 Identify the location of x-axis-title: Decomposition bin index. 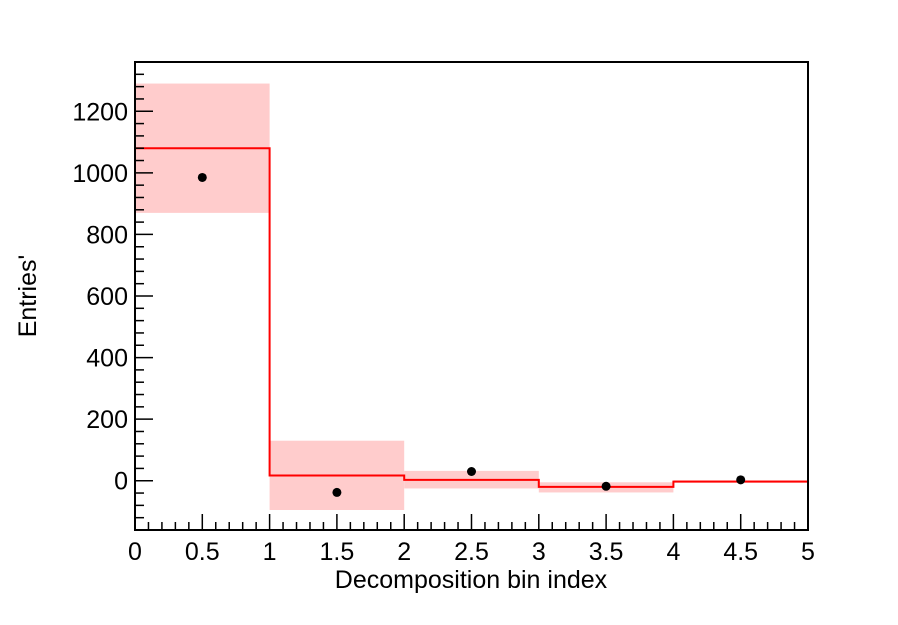
(471, 580).